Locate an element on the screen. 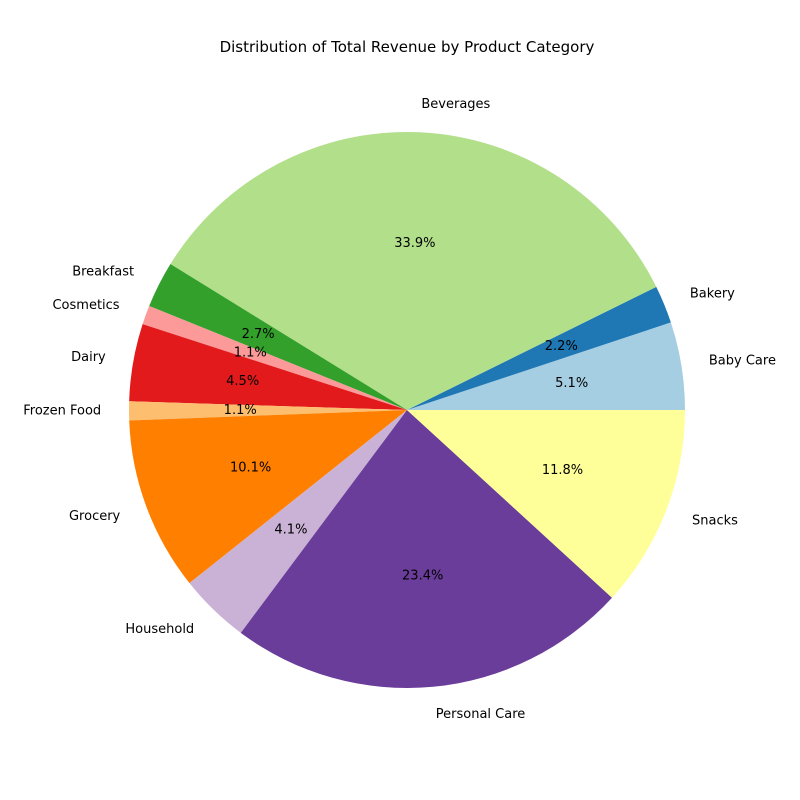  pie-slice-household is located at coordinates (298, 521).